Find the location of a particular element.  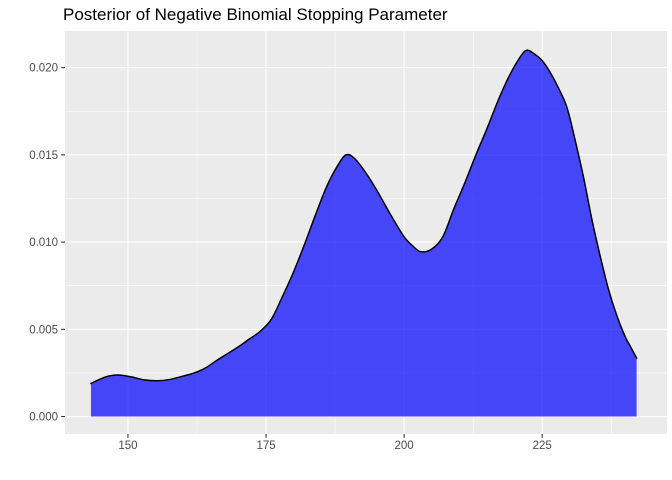

x-tick-label: 200 is located at coordinates (404, 446).